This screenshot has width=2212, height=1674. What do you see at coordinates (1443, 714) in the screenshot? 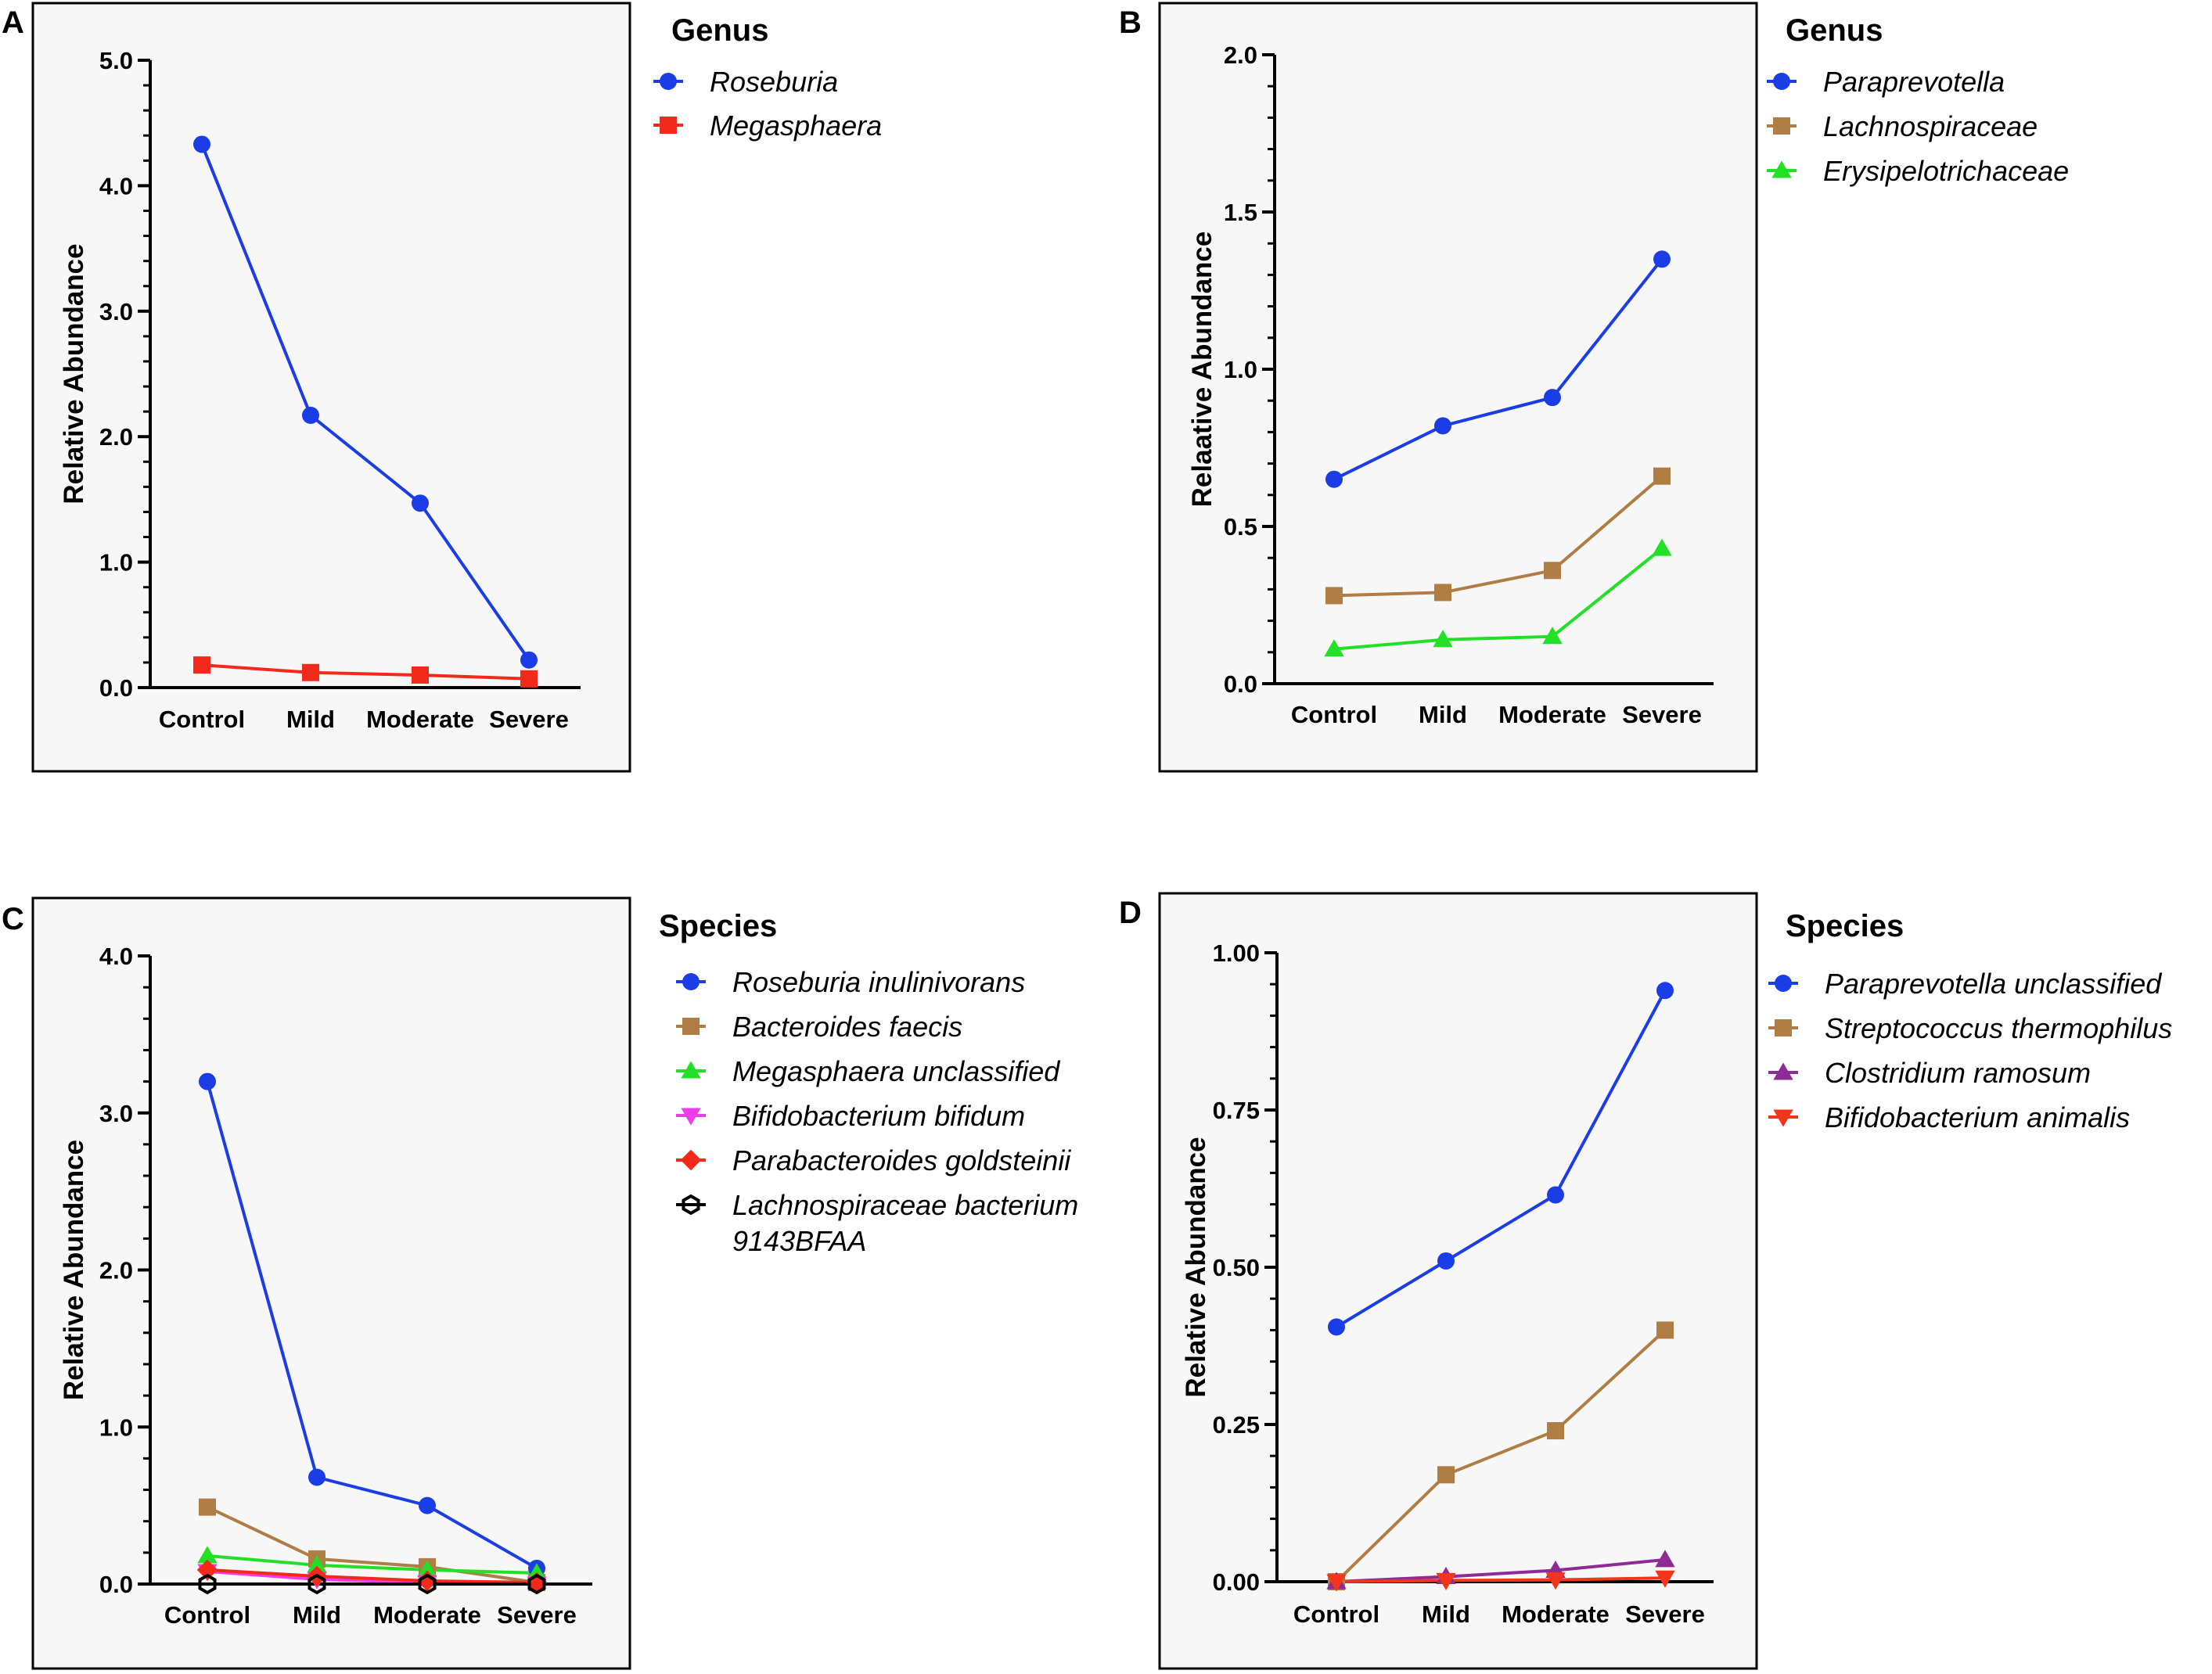
I see `chart-b-x-tick-label-mild: Mild` at bounding box center [1443, 714].